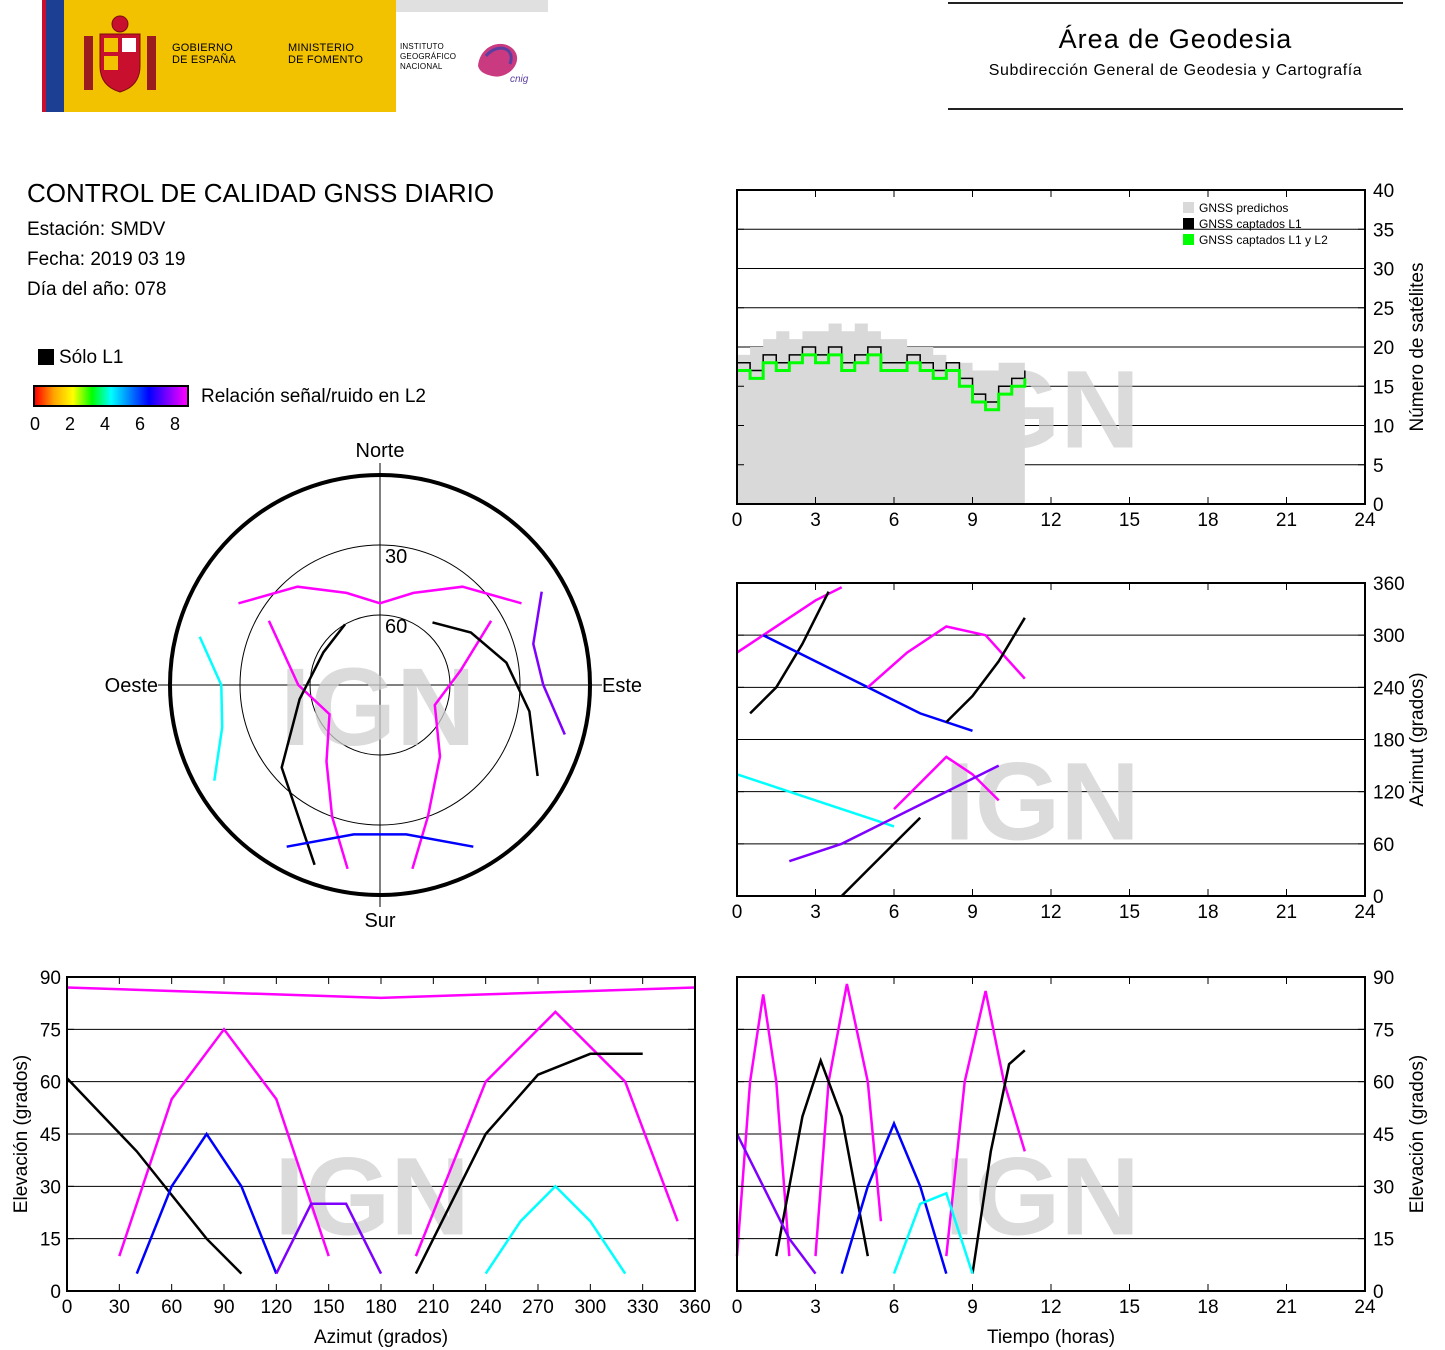  What do you see at coordinates (503, 64) in the screenshot?
I see `cnig-logo-icon: cnig` at bounding box center [503, 64].